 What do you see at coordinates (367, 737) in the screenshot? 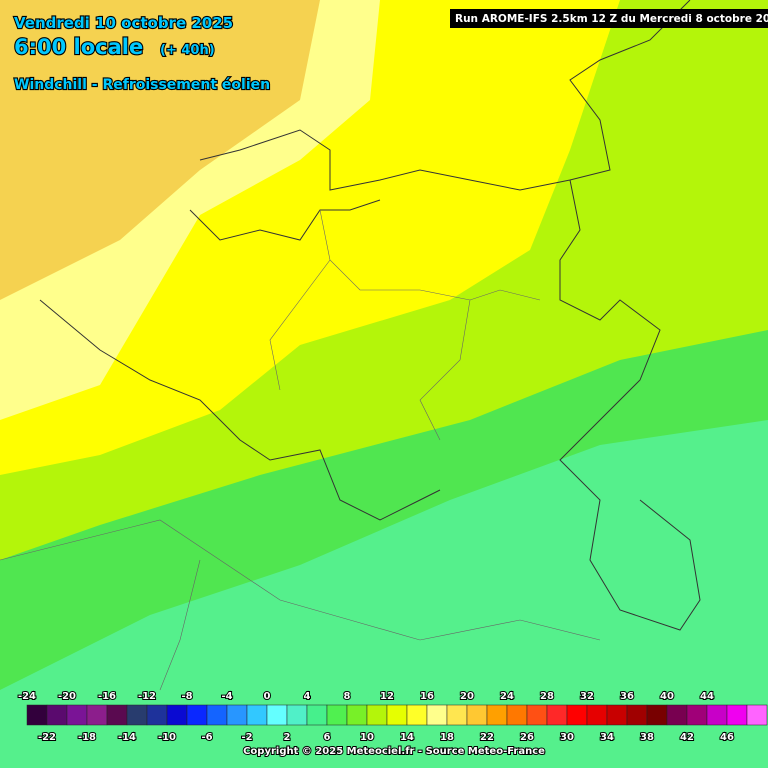
I see `legend-label: 10` at bounding box center [367, 737].